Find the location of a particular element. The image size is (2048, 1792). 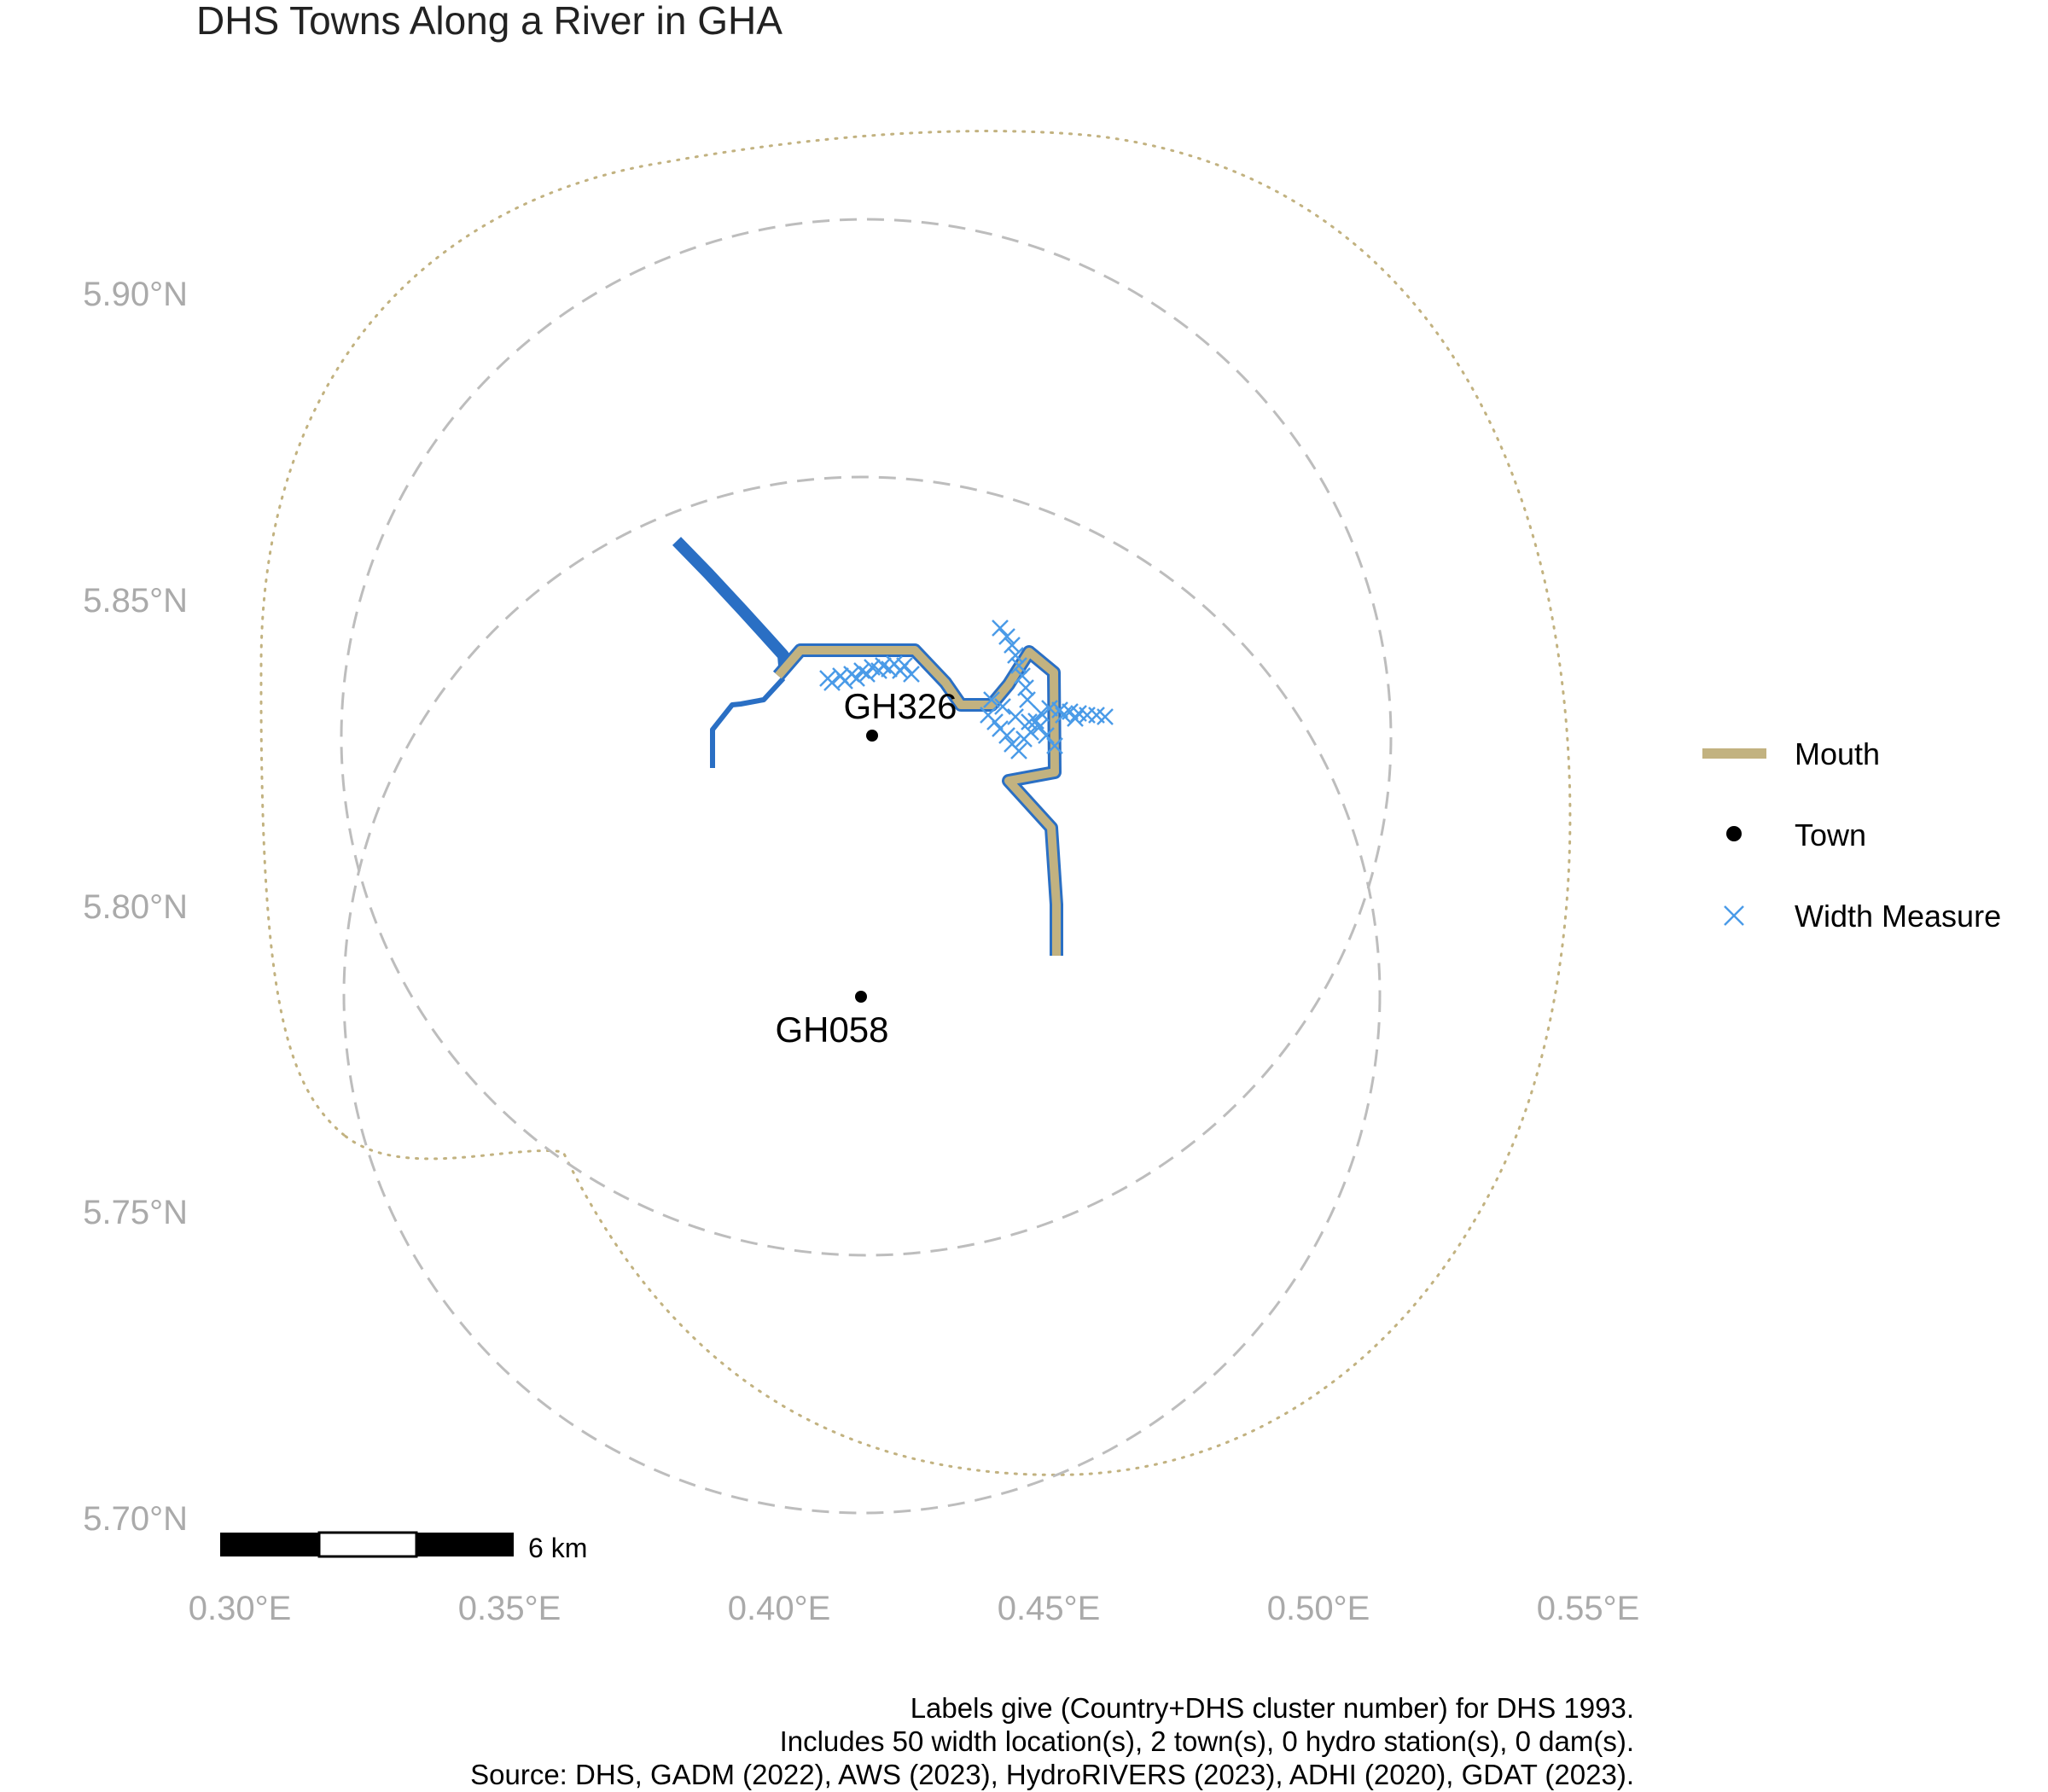

river-tributary-lower is located at coordinates (748, 722).